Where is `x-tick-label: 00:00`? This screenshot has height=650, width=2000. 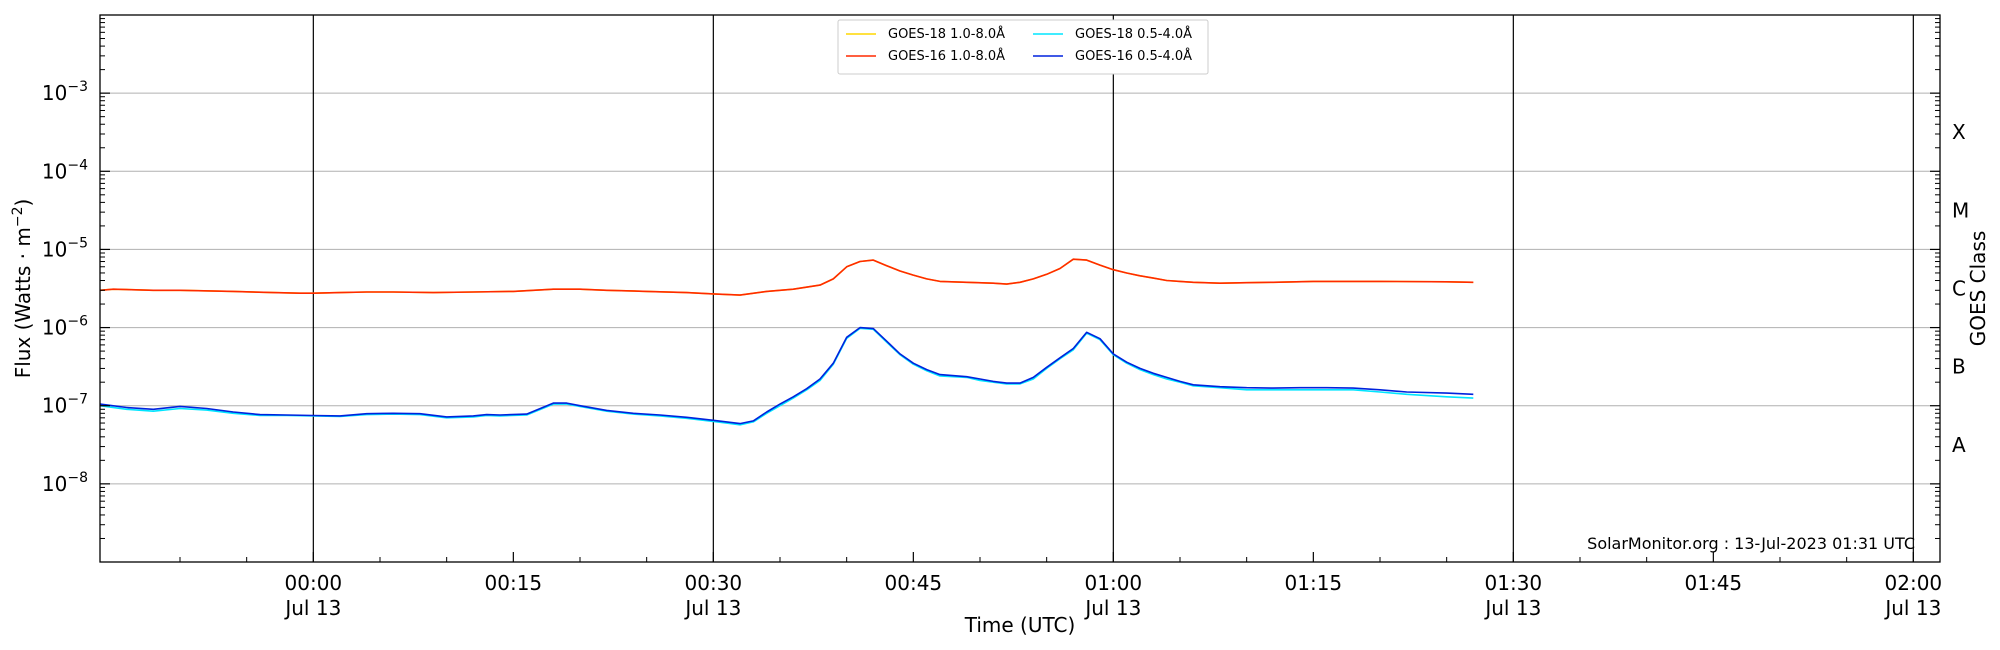 x-tick-label: 00:00 is located at coordinates (314, 583).